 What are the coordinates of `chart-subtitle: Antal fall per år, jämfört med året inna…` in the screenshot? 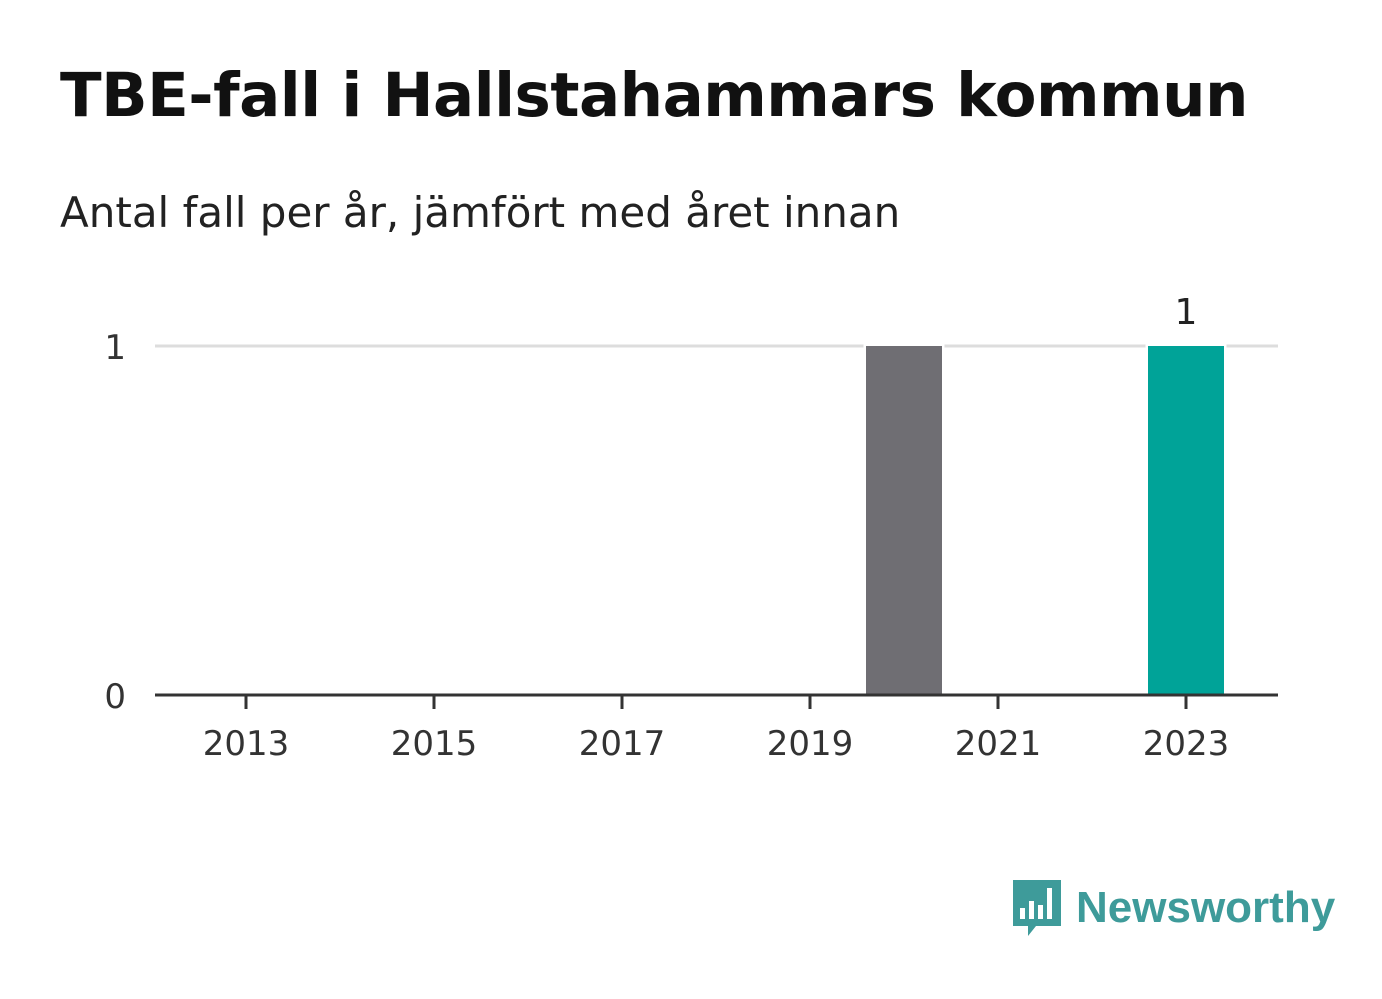 It's located at (480, 212).